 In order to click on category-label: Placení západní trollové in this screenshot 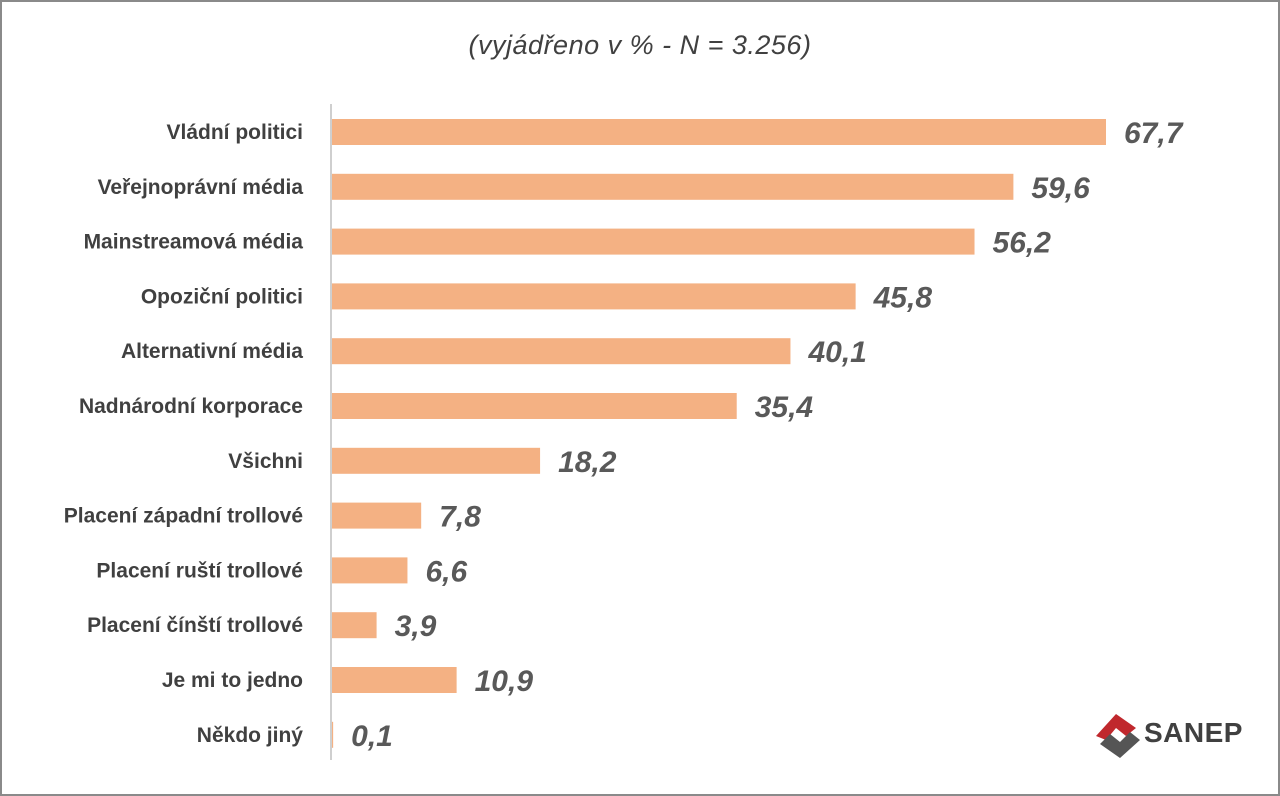, I will do `click(183, 516)`.